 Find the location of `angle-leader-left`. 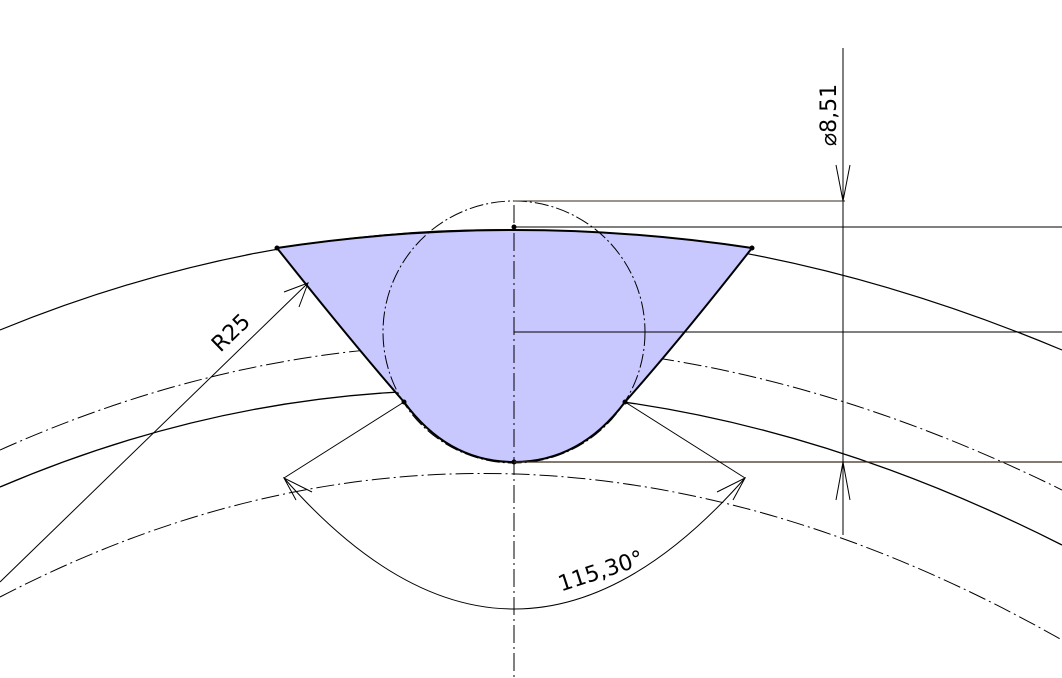

angle-leader-left is located at coordinates (344, 440).